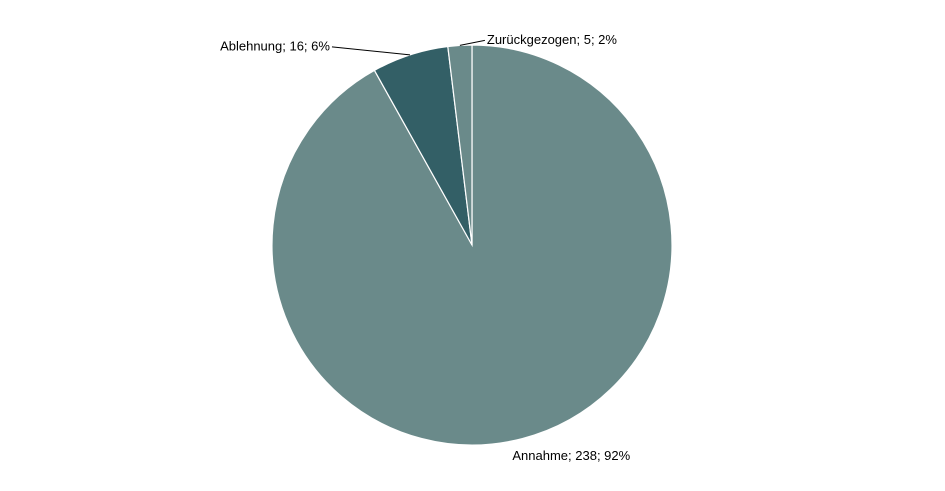  I want to click on pie-slice, so click(460, 145).